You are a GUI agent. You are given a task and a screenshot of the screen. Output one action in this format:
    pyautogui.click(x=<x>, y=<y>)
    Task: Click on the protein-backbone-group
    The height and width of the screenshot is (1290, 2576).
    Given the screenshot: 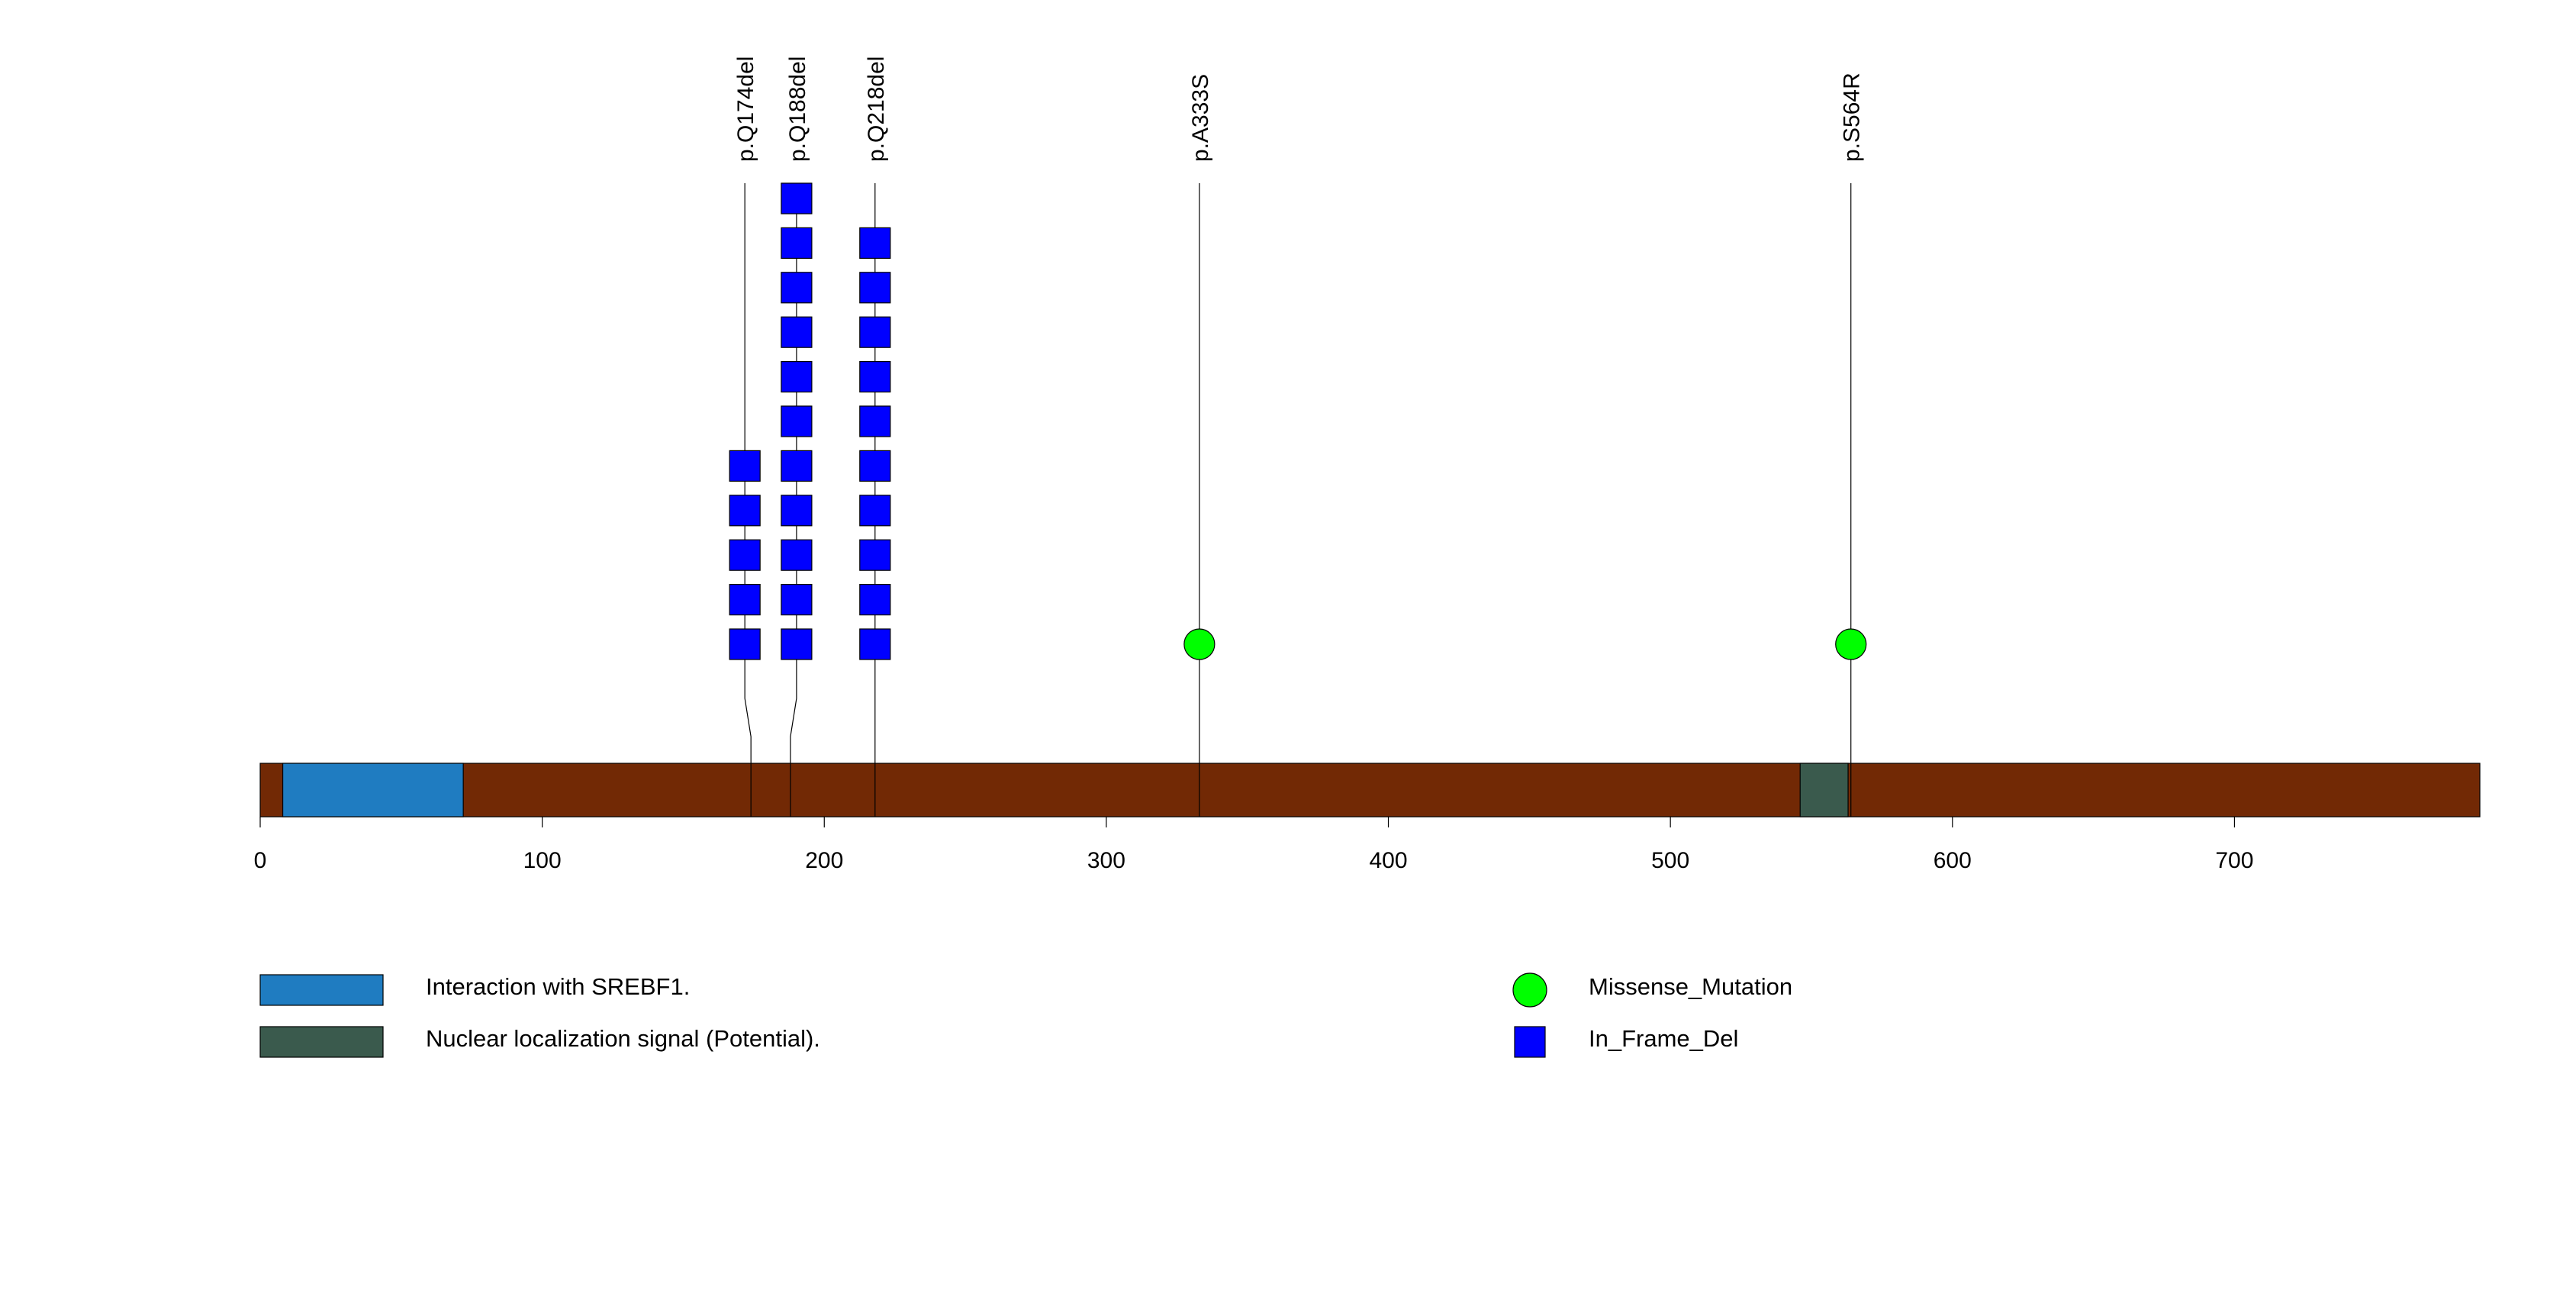 What is the action you would take?
    pyautogui.click(x=1370, y=790)
    